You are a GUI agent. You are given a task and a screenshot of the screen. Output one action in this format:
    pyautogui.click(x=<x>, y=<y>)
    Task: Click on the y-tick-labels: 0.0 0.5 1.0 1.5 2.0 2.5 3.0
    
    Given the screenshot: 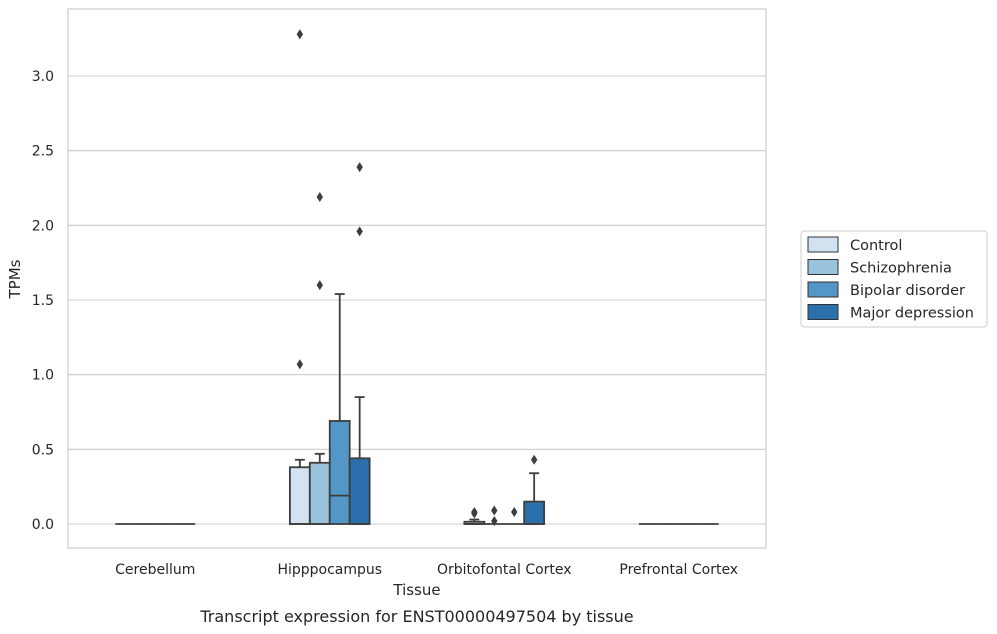 What is the action you would take?
    pyautogui.click(x=43, y=301)
    